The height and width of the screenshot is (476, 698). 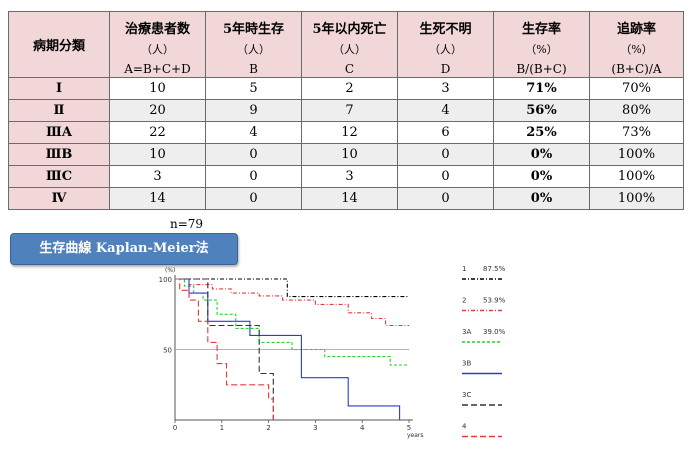 I want to click on table-row: ⅢA 22 4 12 6 25% 73%, so click(x=346, y=132).